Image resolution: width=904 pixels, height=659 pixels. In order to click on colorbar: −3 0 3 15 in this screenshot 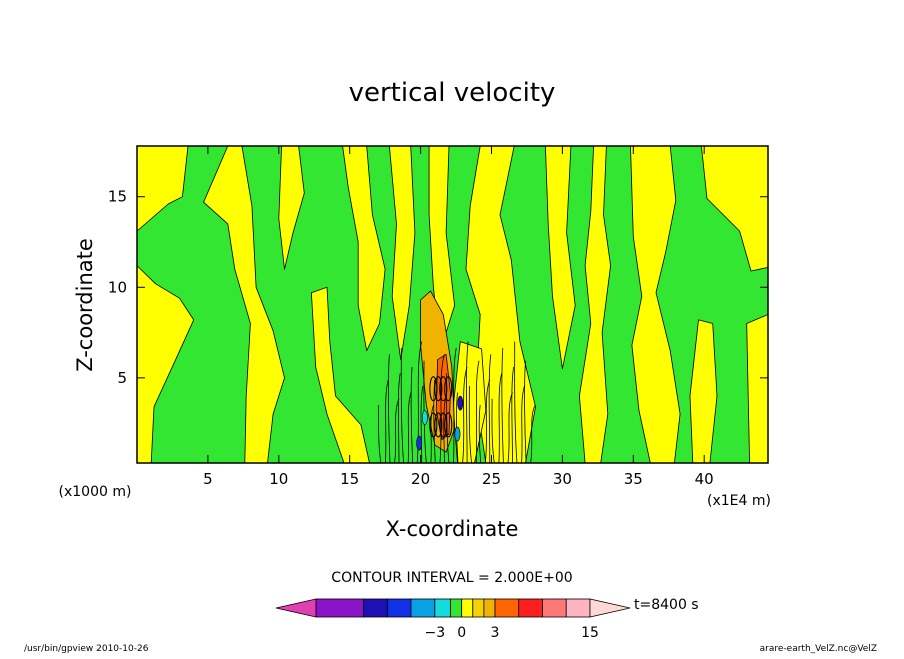, I will do `click(453, 619)`.